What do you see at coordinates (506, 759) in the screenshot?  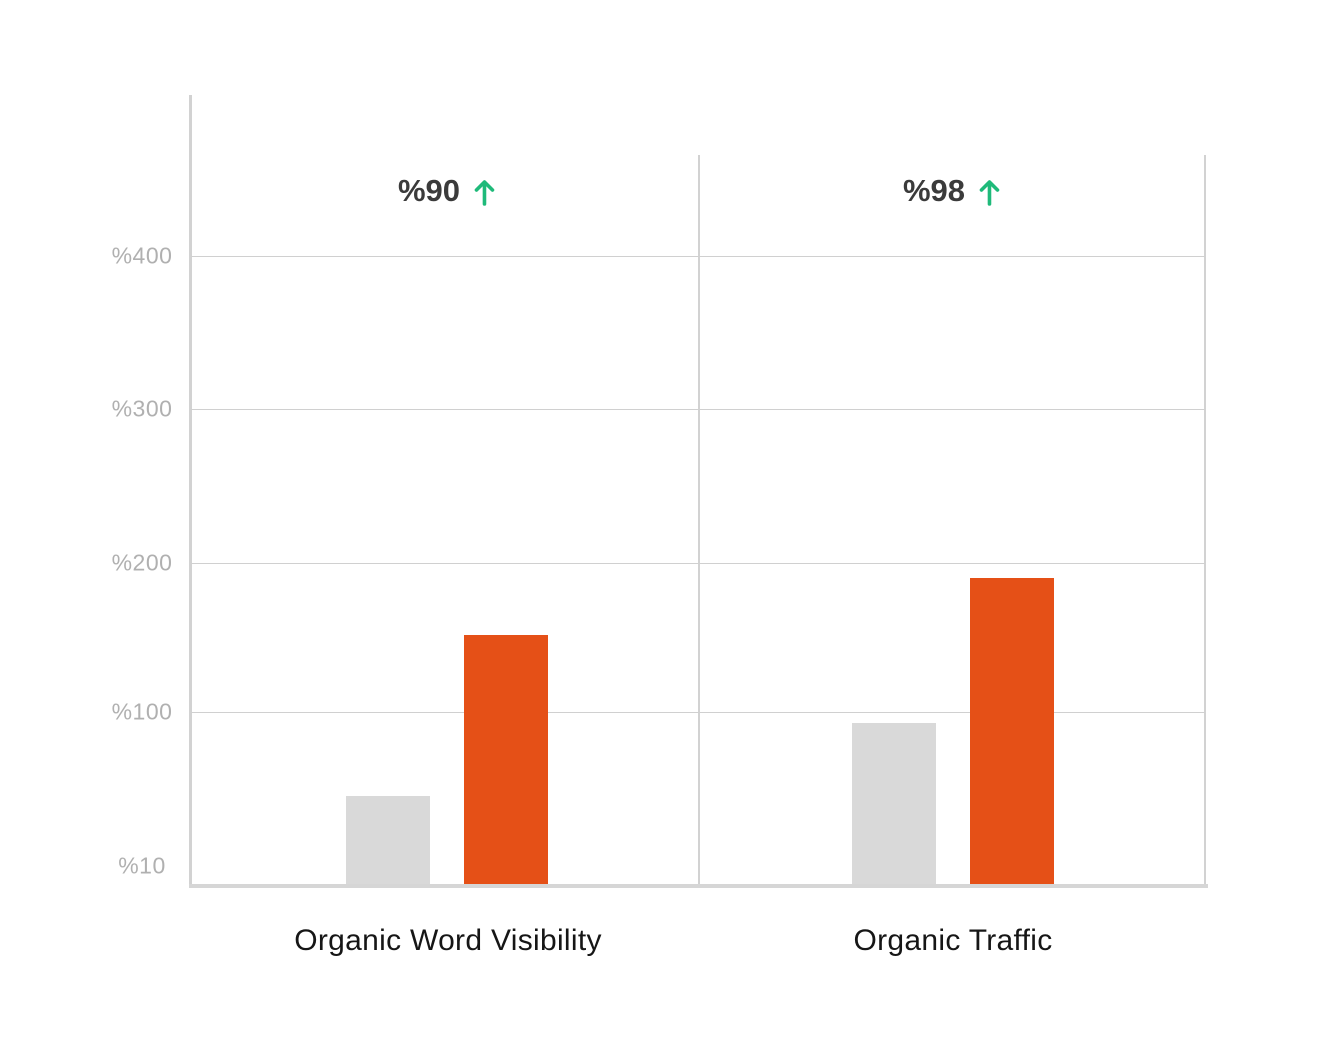 I see `bar-orange-organic-word-visibility` at bounding box center [506, 759].